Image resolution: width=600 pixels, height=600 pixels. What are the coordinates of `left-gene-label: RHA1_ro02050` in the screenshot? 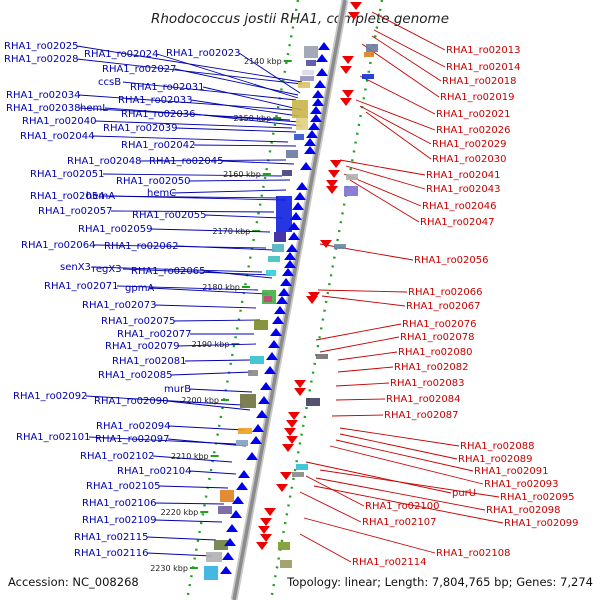 It's located at (153, 181).